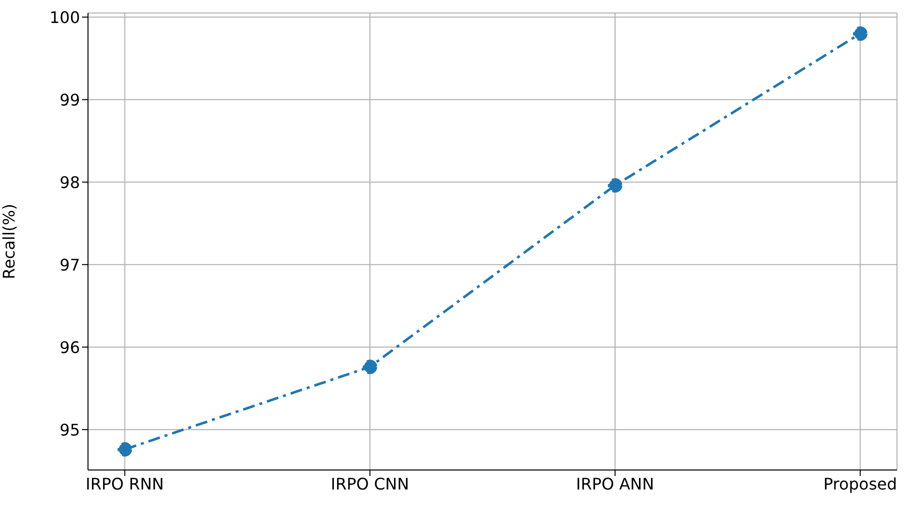 The width and height of the screenshot is (907, 508). I want to click on y-tick-label: 99, so click(70, 100).